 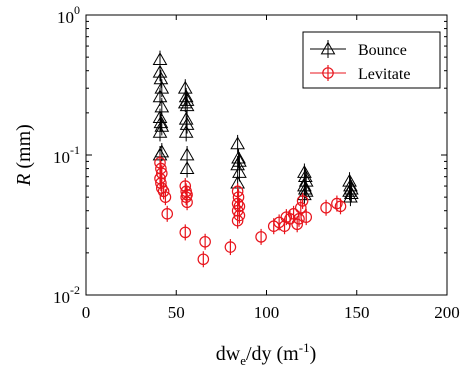 I want to click on x-tick-label: 150, so click(x=357, y=312).